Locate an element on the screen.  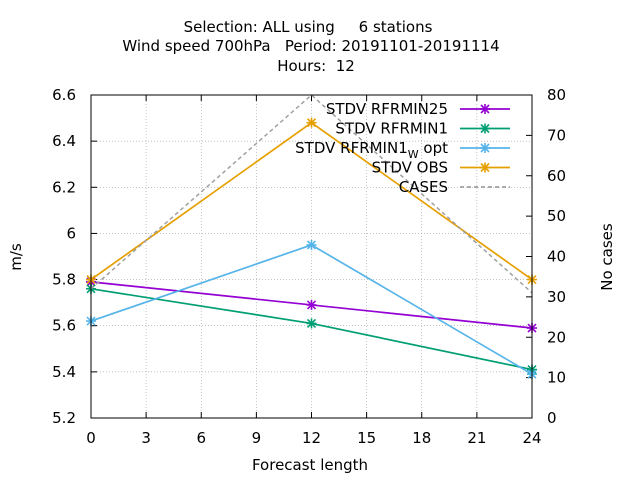
legend-label-suffix: opt is located at coordinates (433, 148).